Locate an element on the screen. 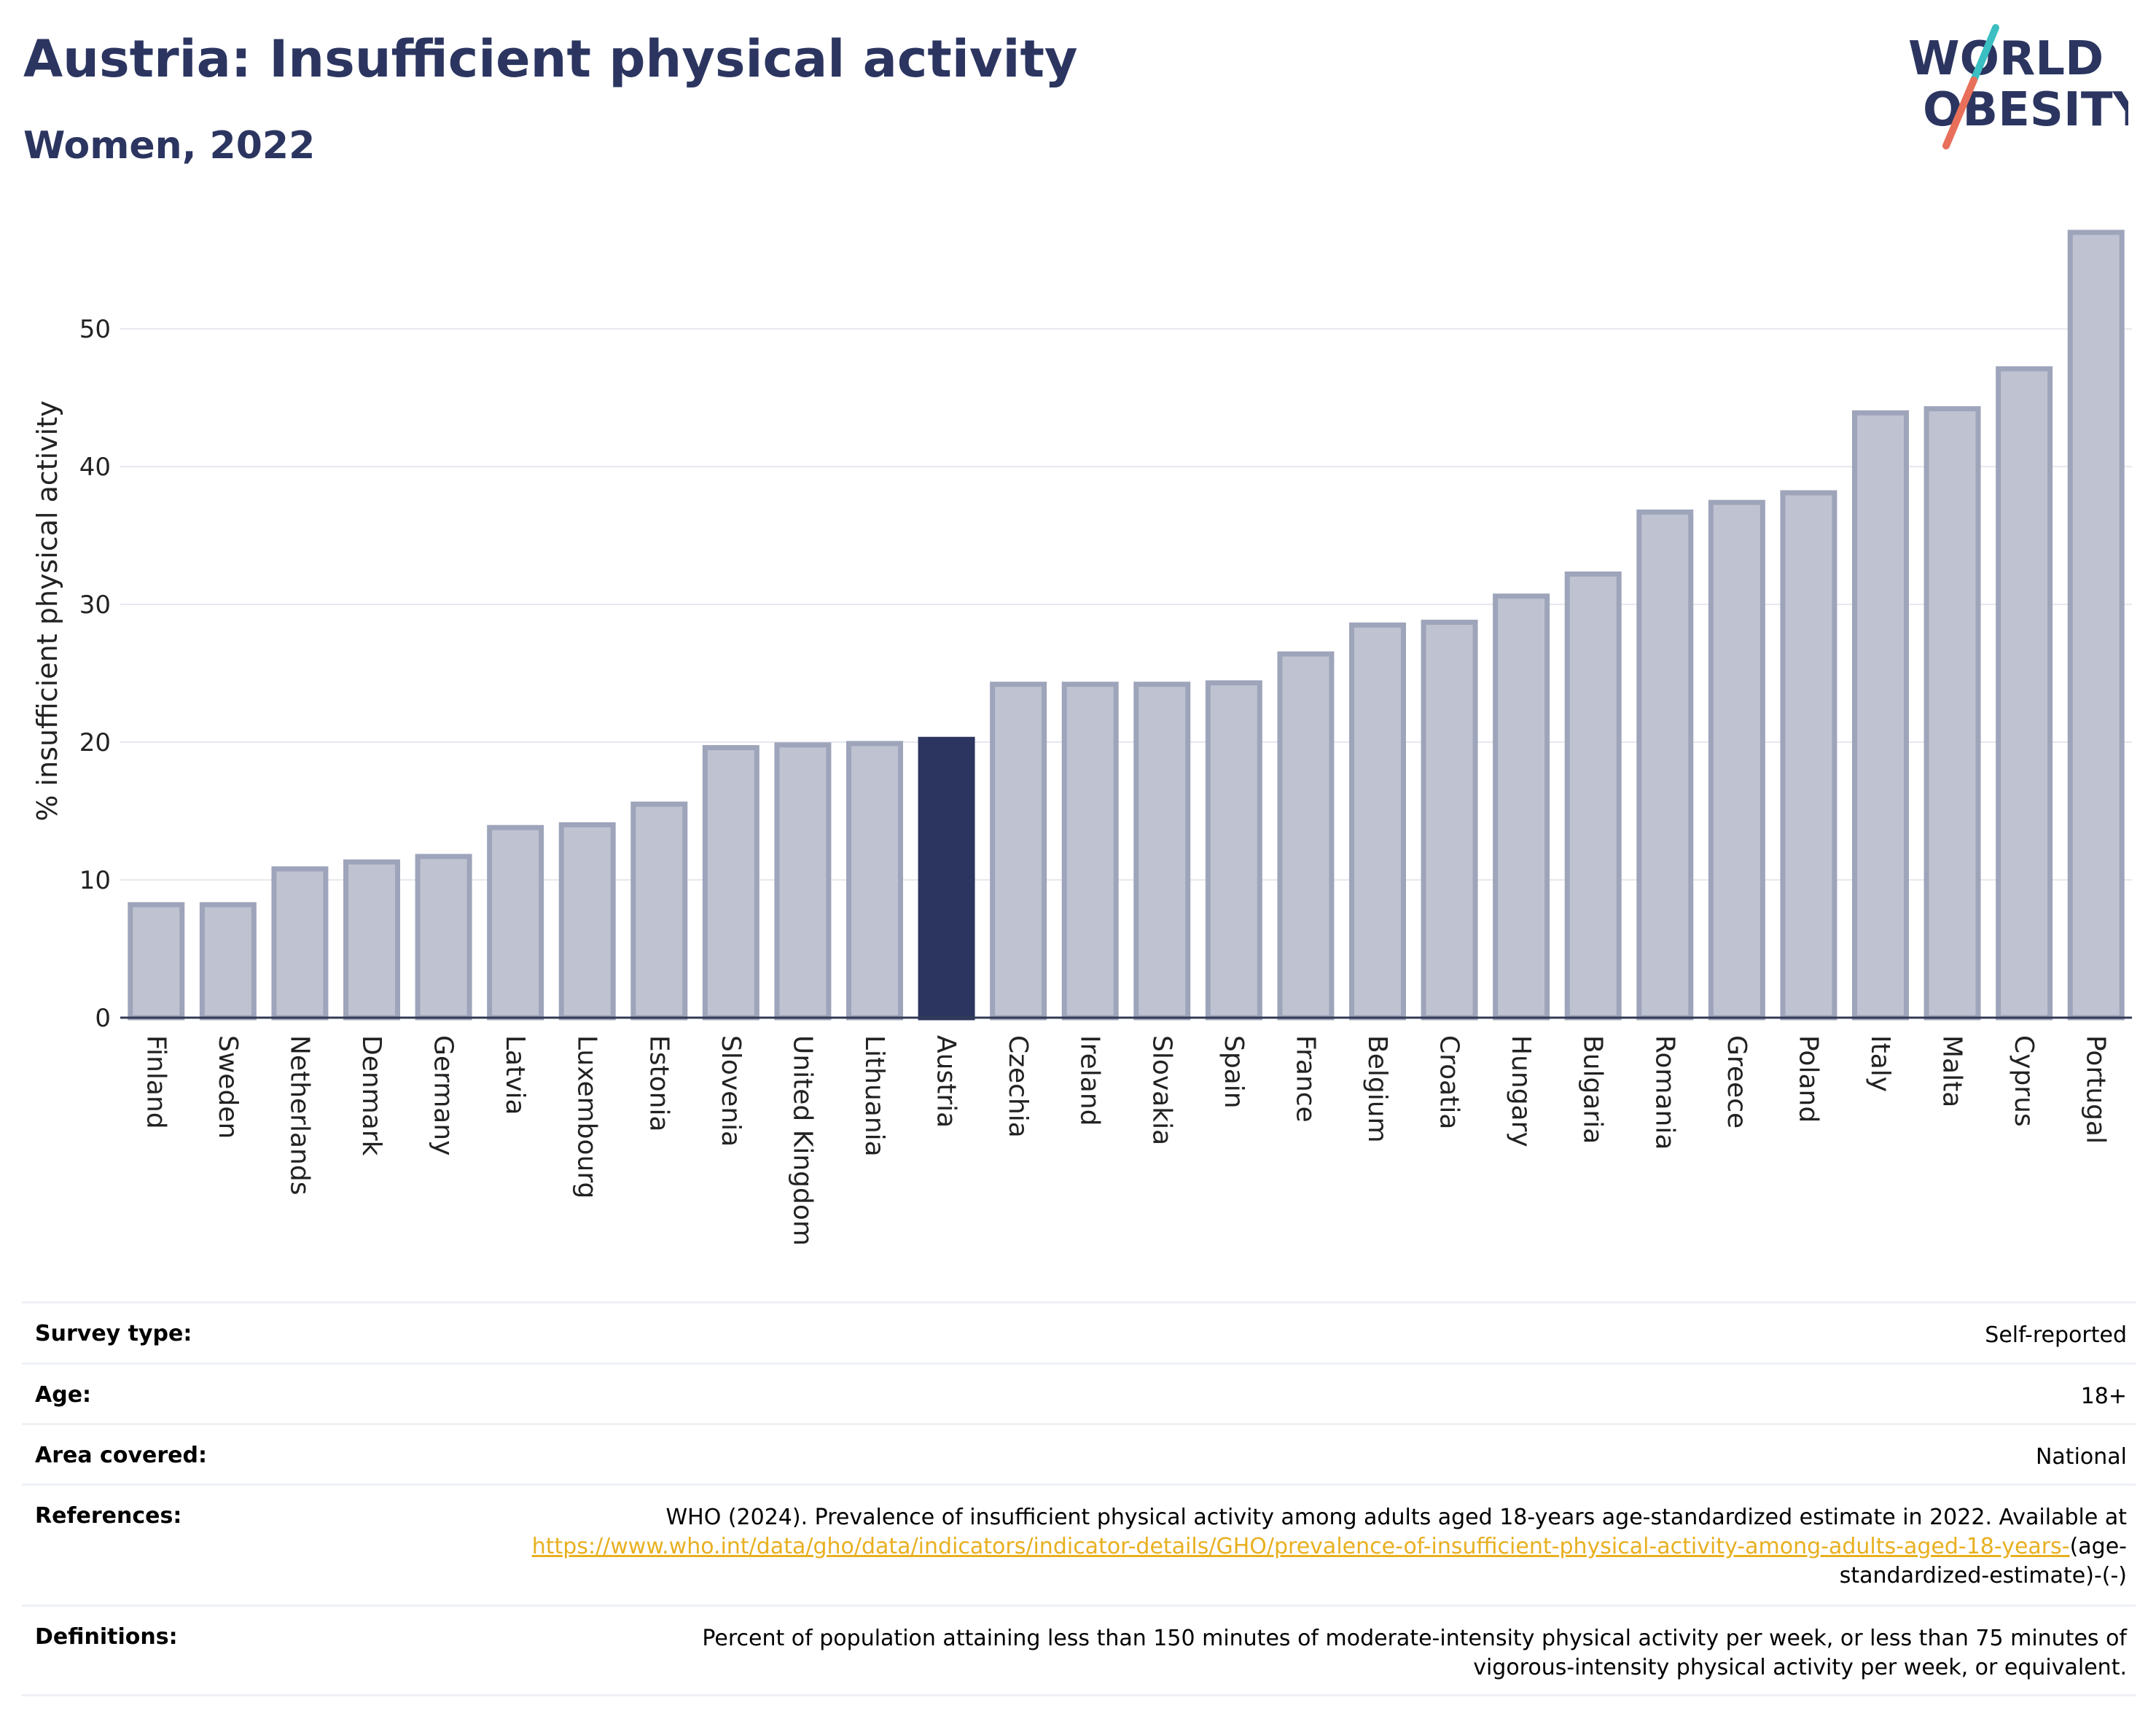  survey-type-value: Self-reported is located at coordinates (2056, 1335).